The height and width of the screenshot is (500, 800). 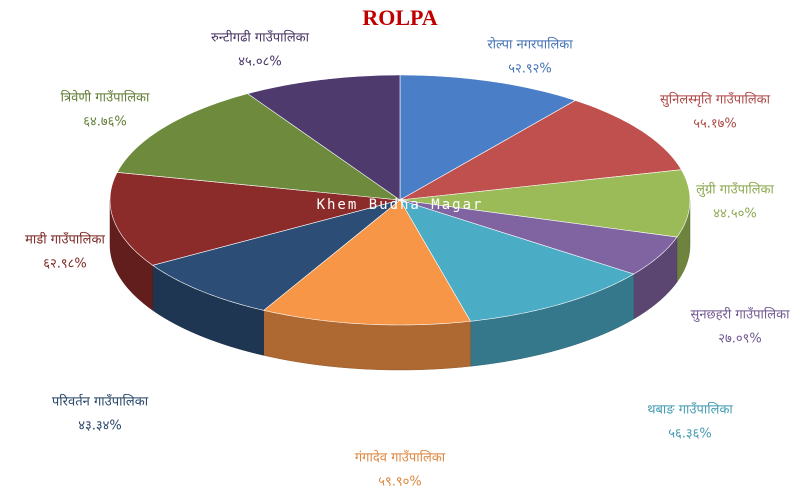 I want to click on slice-label: सुनछहरी गाउँपालिका, so click(x=741, y=315).